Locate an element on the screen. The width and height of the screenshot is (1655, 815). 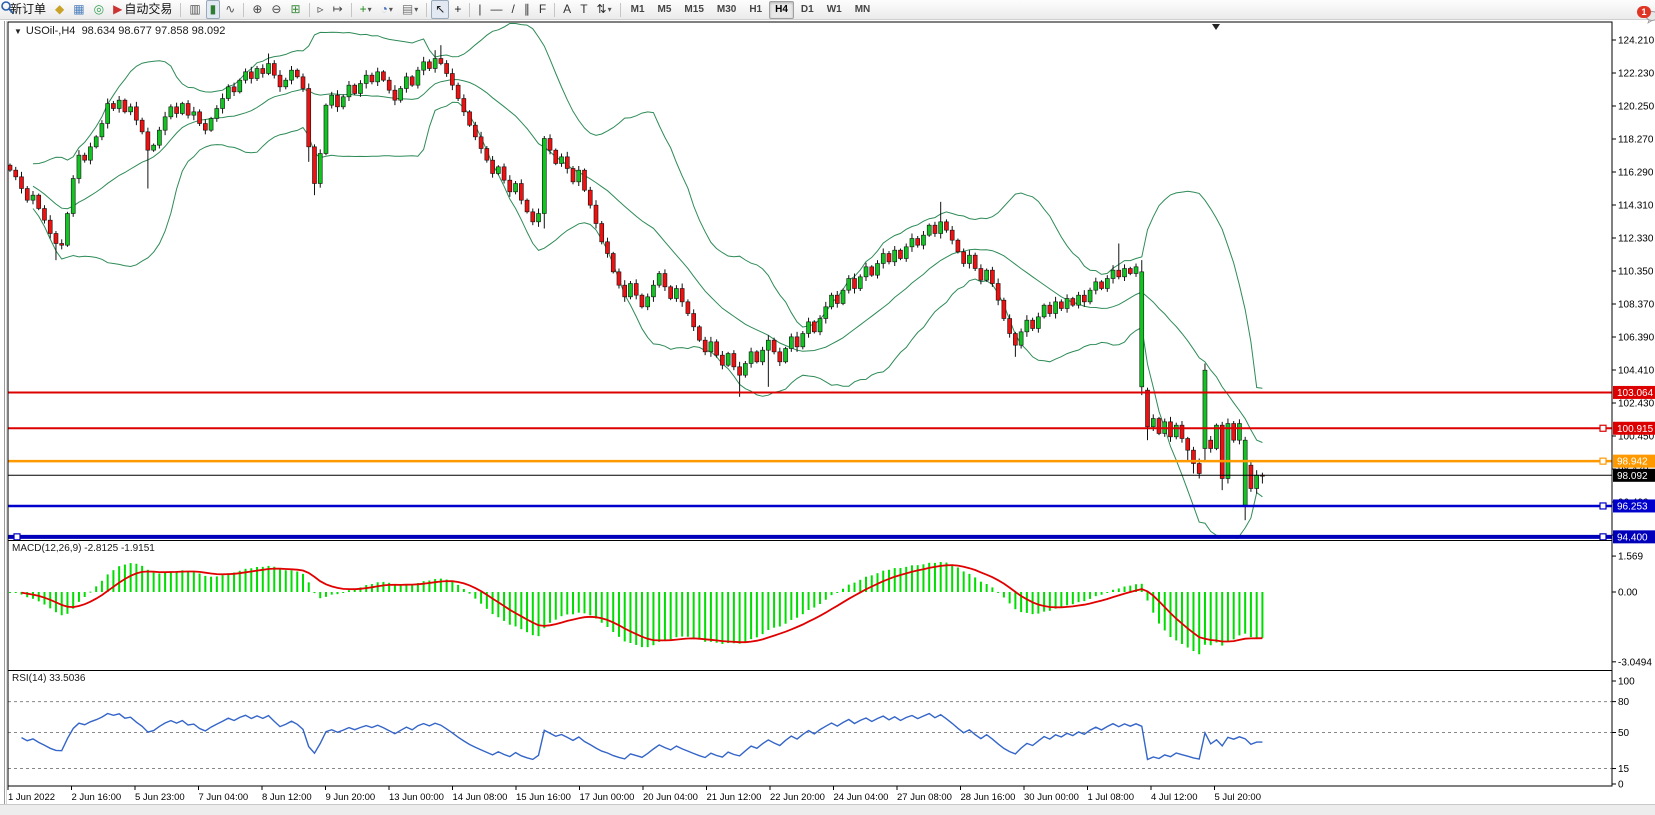
market-watch-icon: ◆ is located at coordinates (60, 9).